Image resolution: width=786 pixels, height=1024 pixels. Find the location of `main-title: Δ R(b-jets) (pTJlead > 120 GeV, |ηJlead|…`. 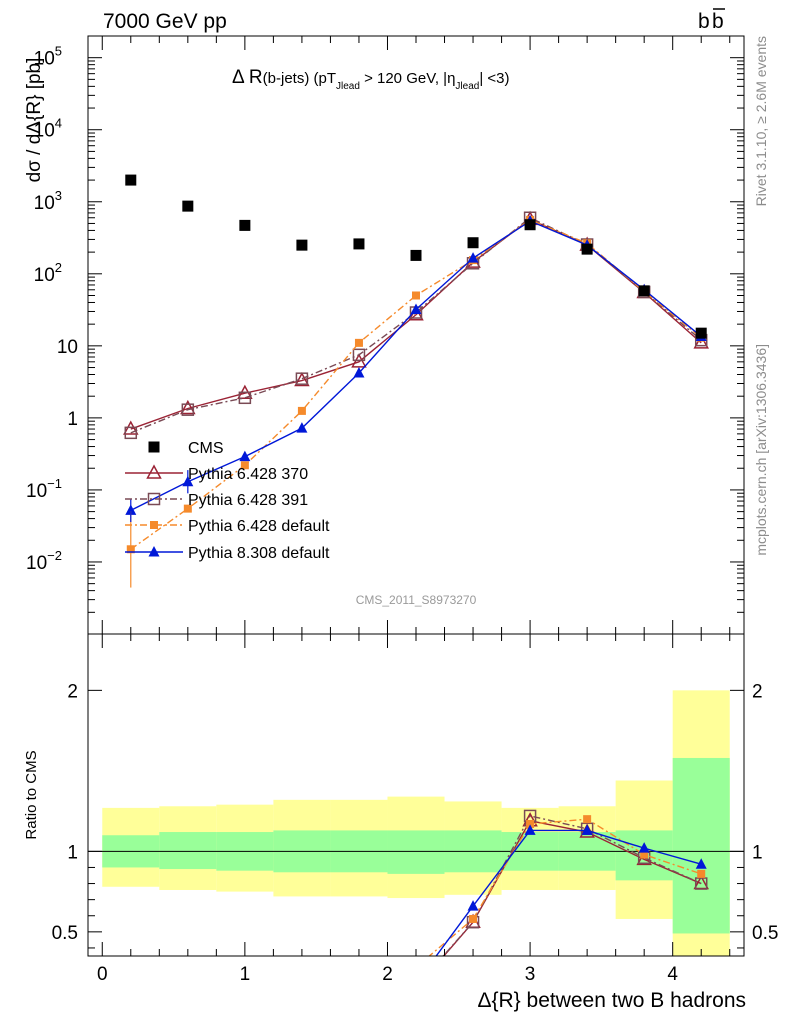

main-title: Δ R(b-jets) (pTJlead > 120 GeV, |ηJlead|… is located at coordinates (371, 79).